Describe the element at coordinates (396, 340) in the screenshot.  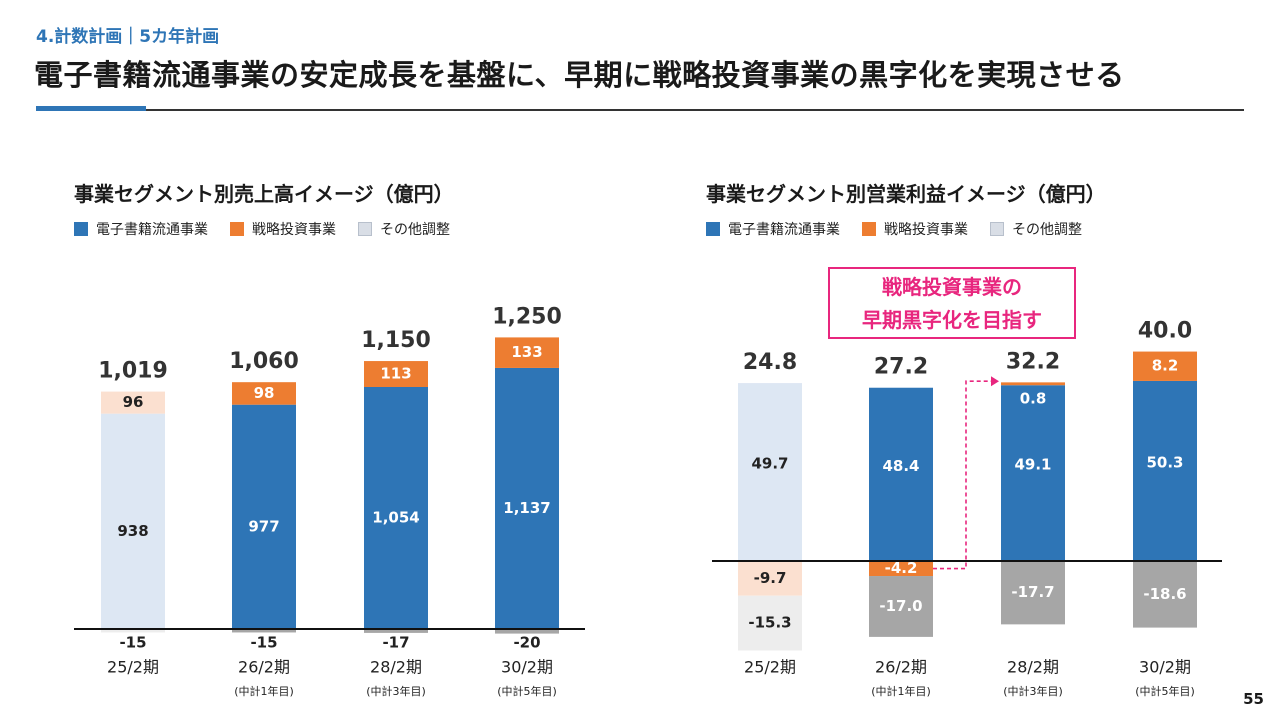
I see `total-label: 1,150` at that location.